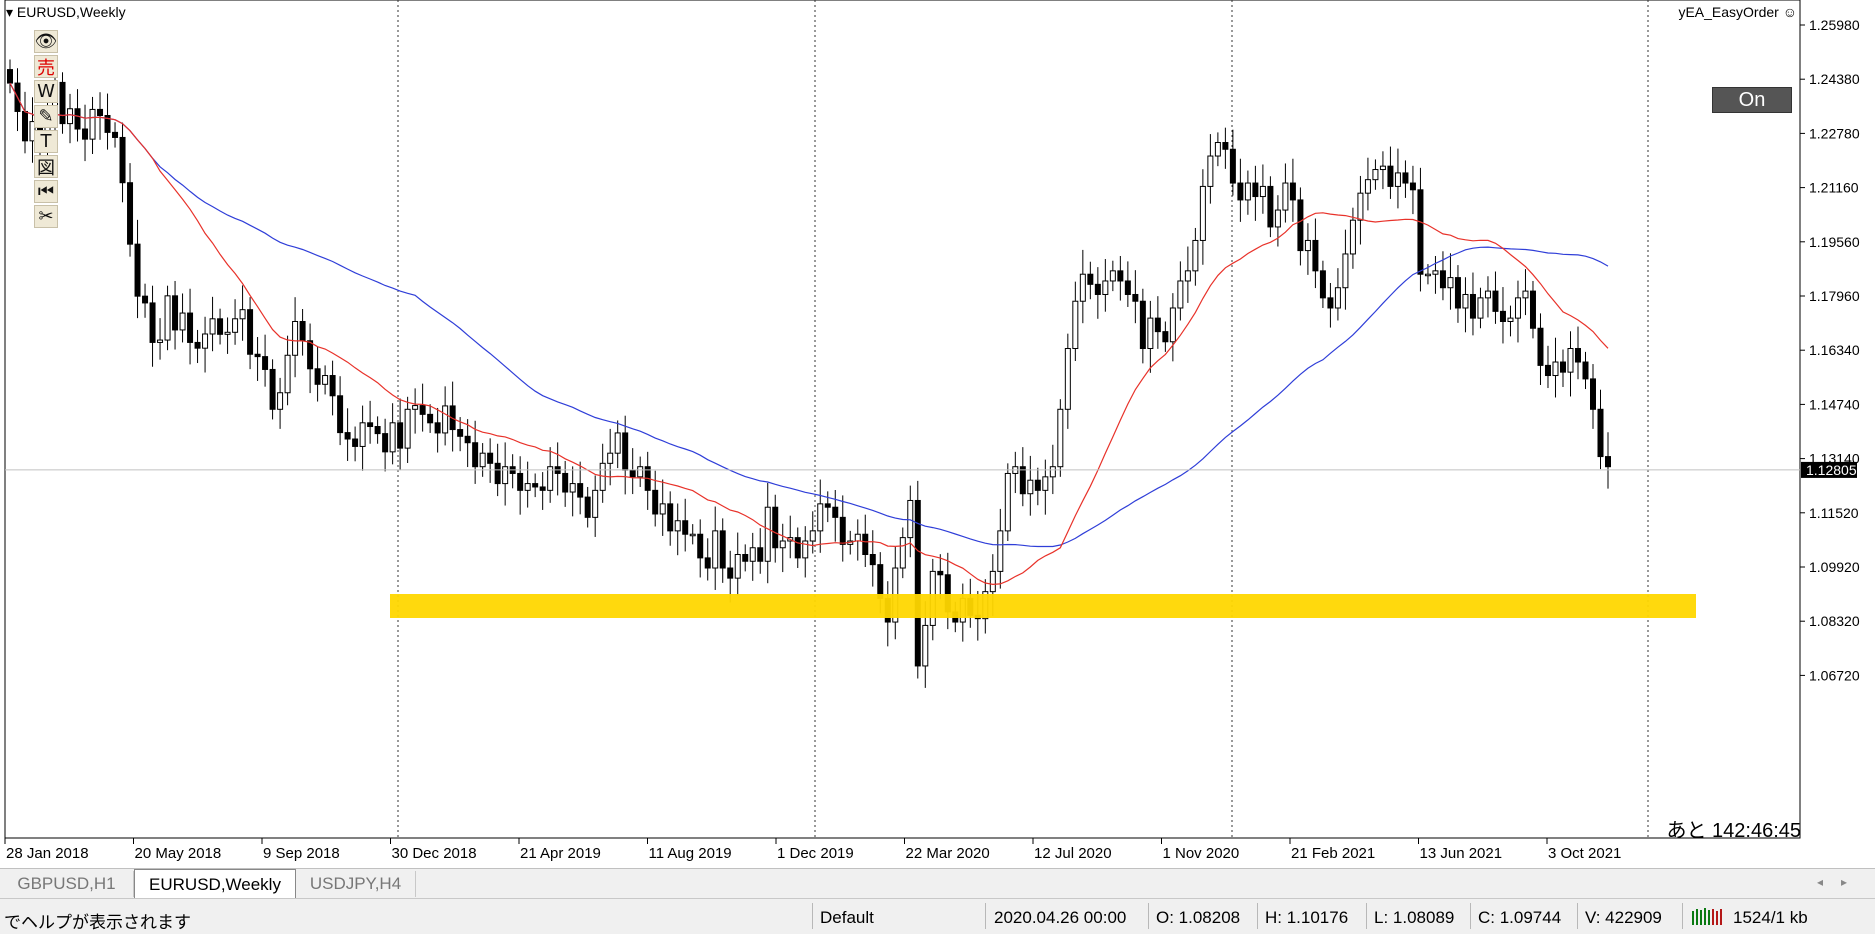  What do you see at coordinates (356, 884) in the screenshot?
I see `tab-usdjpy-h4: USDJPY,H4` at bounding box center [356, 884].